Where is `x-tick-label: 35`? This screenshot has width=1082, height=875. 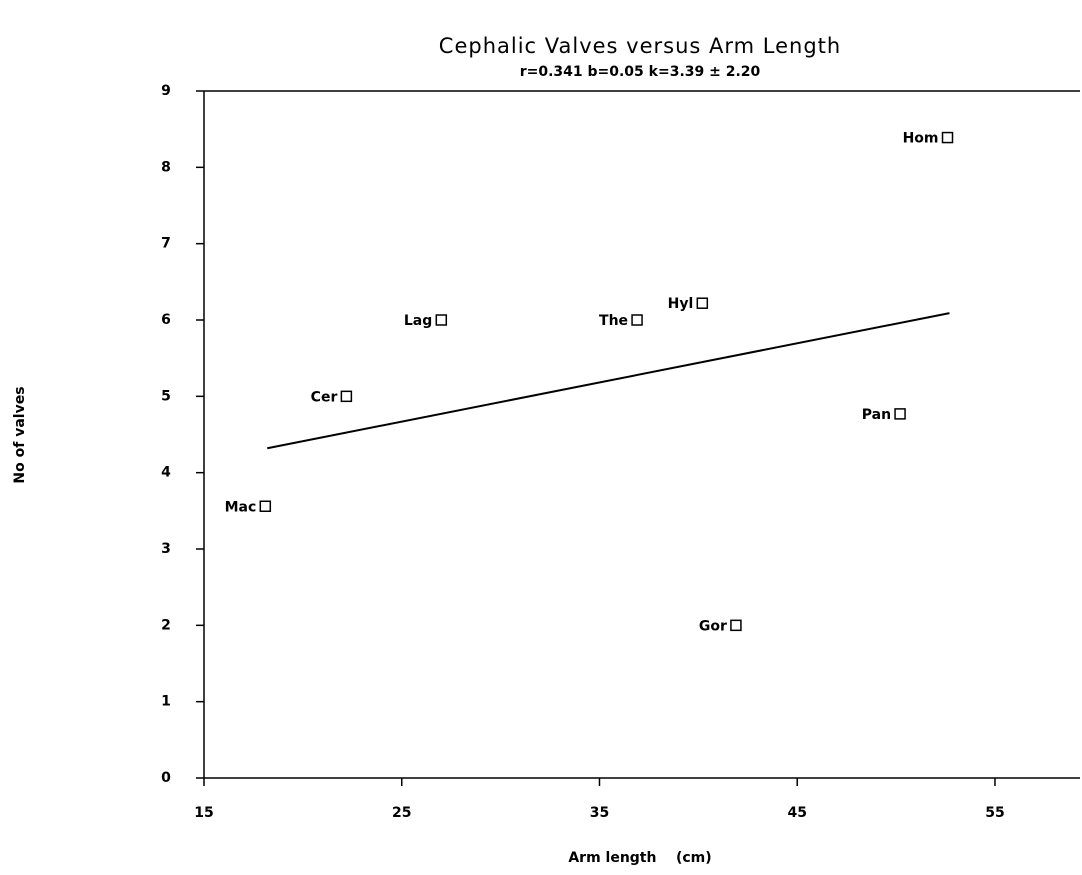
x-tick-label: 35 is located at coordinates (599, 813).